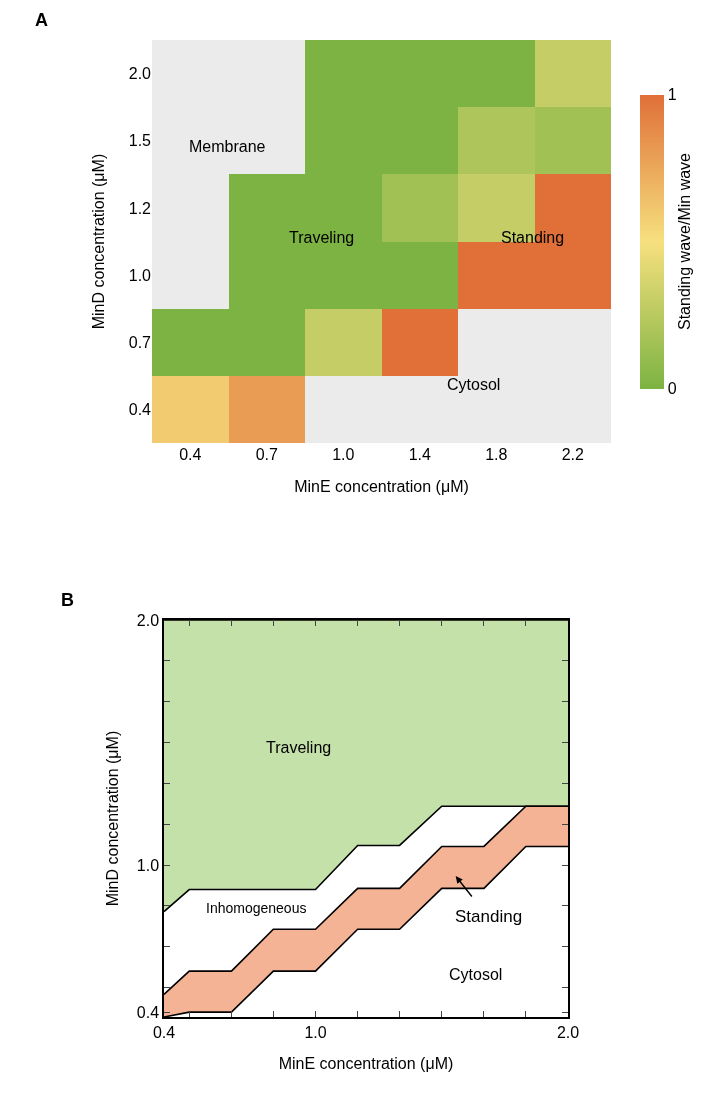 Image resolution: width=715 pixels, height=1097 pixels. I want to click on y-tick-label: 0.7, so click(140, 342).